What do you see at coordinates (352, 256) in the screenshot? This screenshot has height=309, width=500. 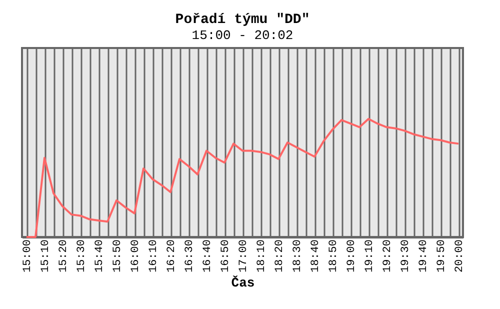 I see `x-tick-label: 19:00` at bounding box center [352, 256].